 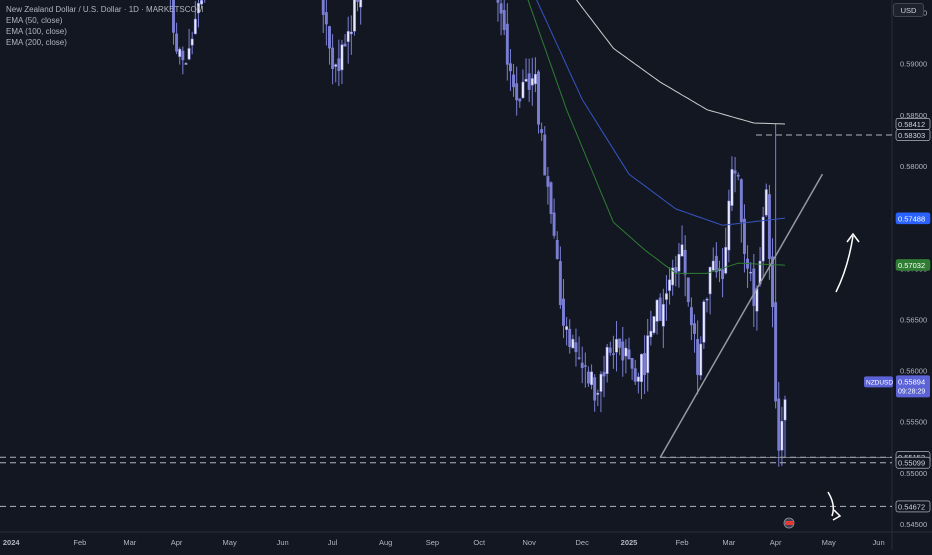 I want to click on price-tag-label: 0.55894, so click(x=911, y=381).